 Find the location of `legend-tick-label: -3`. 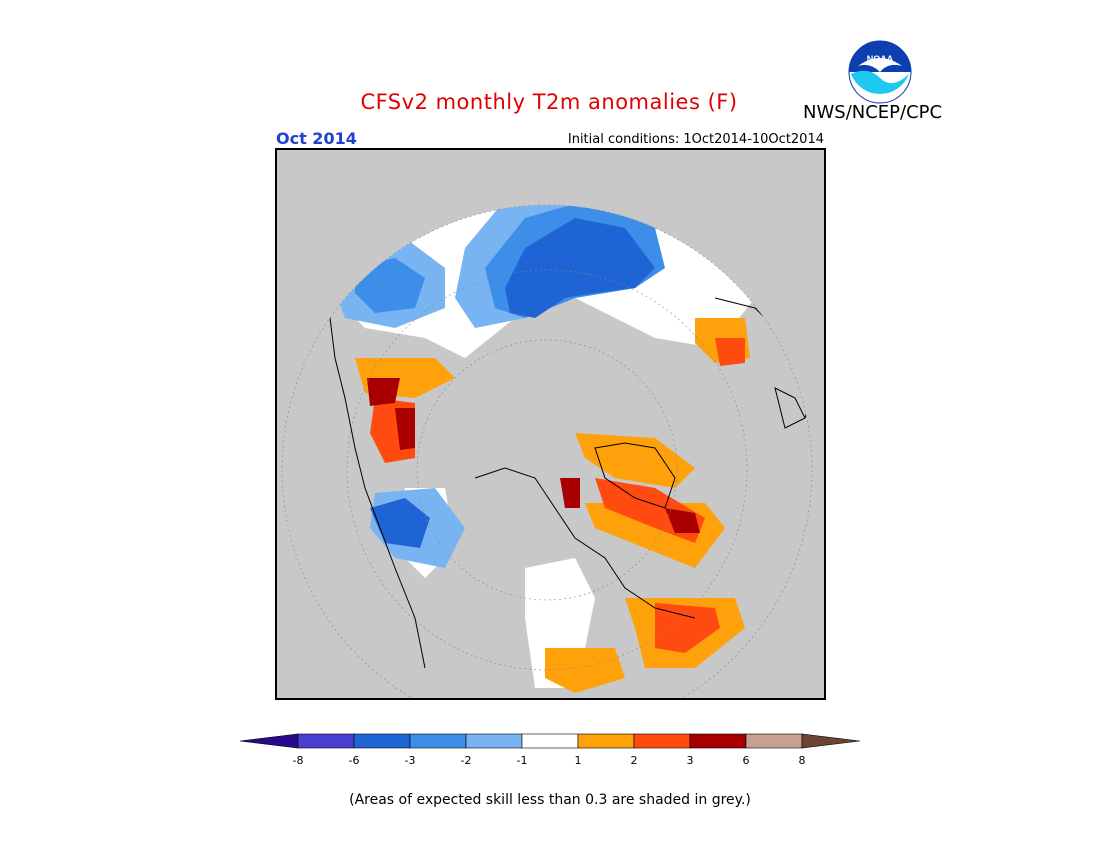

legend-tick-label: -3 is located at coordinates (410, 760).